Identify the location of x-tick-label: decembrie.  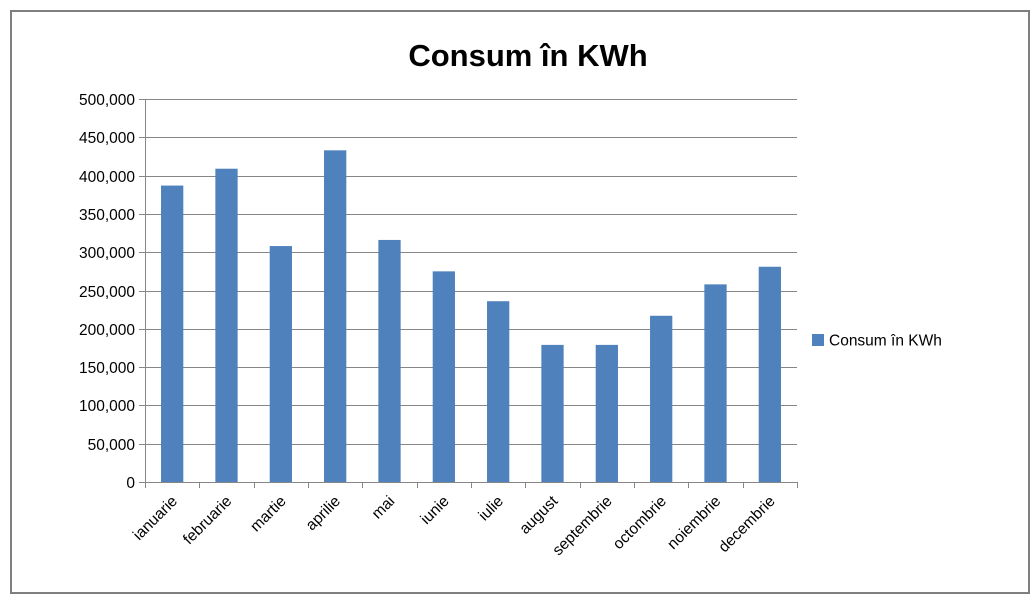
(746, 524).